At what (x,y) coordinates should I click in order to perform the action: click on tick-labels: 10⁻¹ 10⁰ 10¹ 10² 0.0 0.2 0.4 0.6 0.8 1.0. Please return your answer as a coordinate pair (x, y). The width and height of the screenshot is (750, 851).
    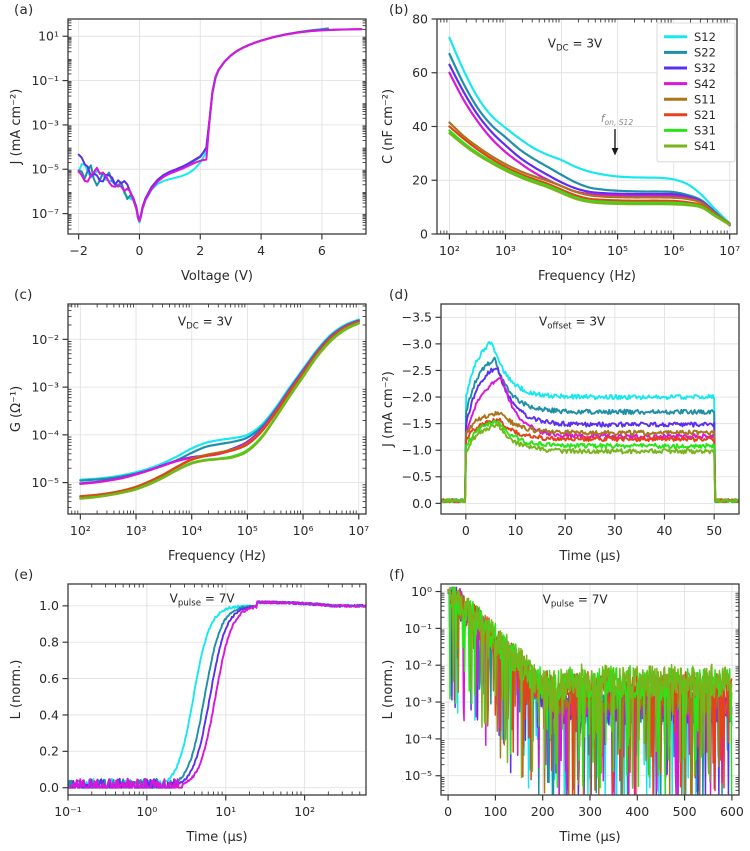
    Looking at the image, I should click on (177, 708).